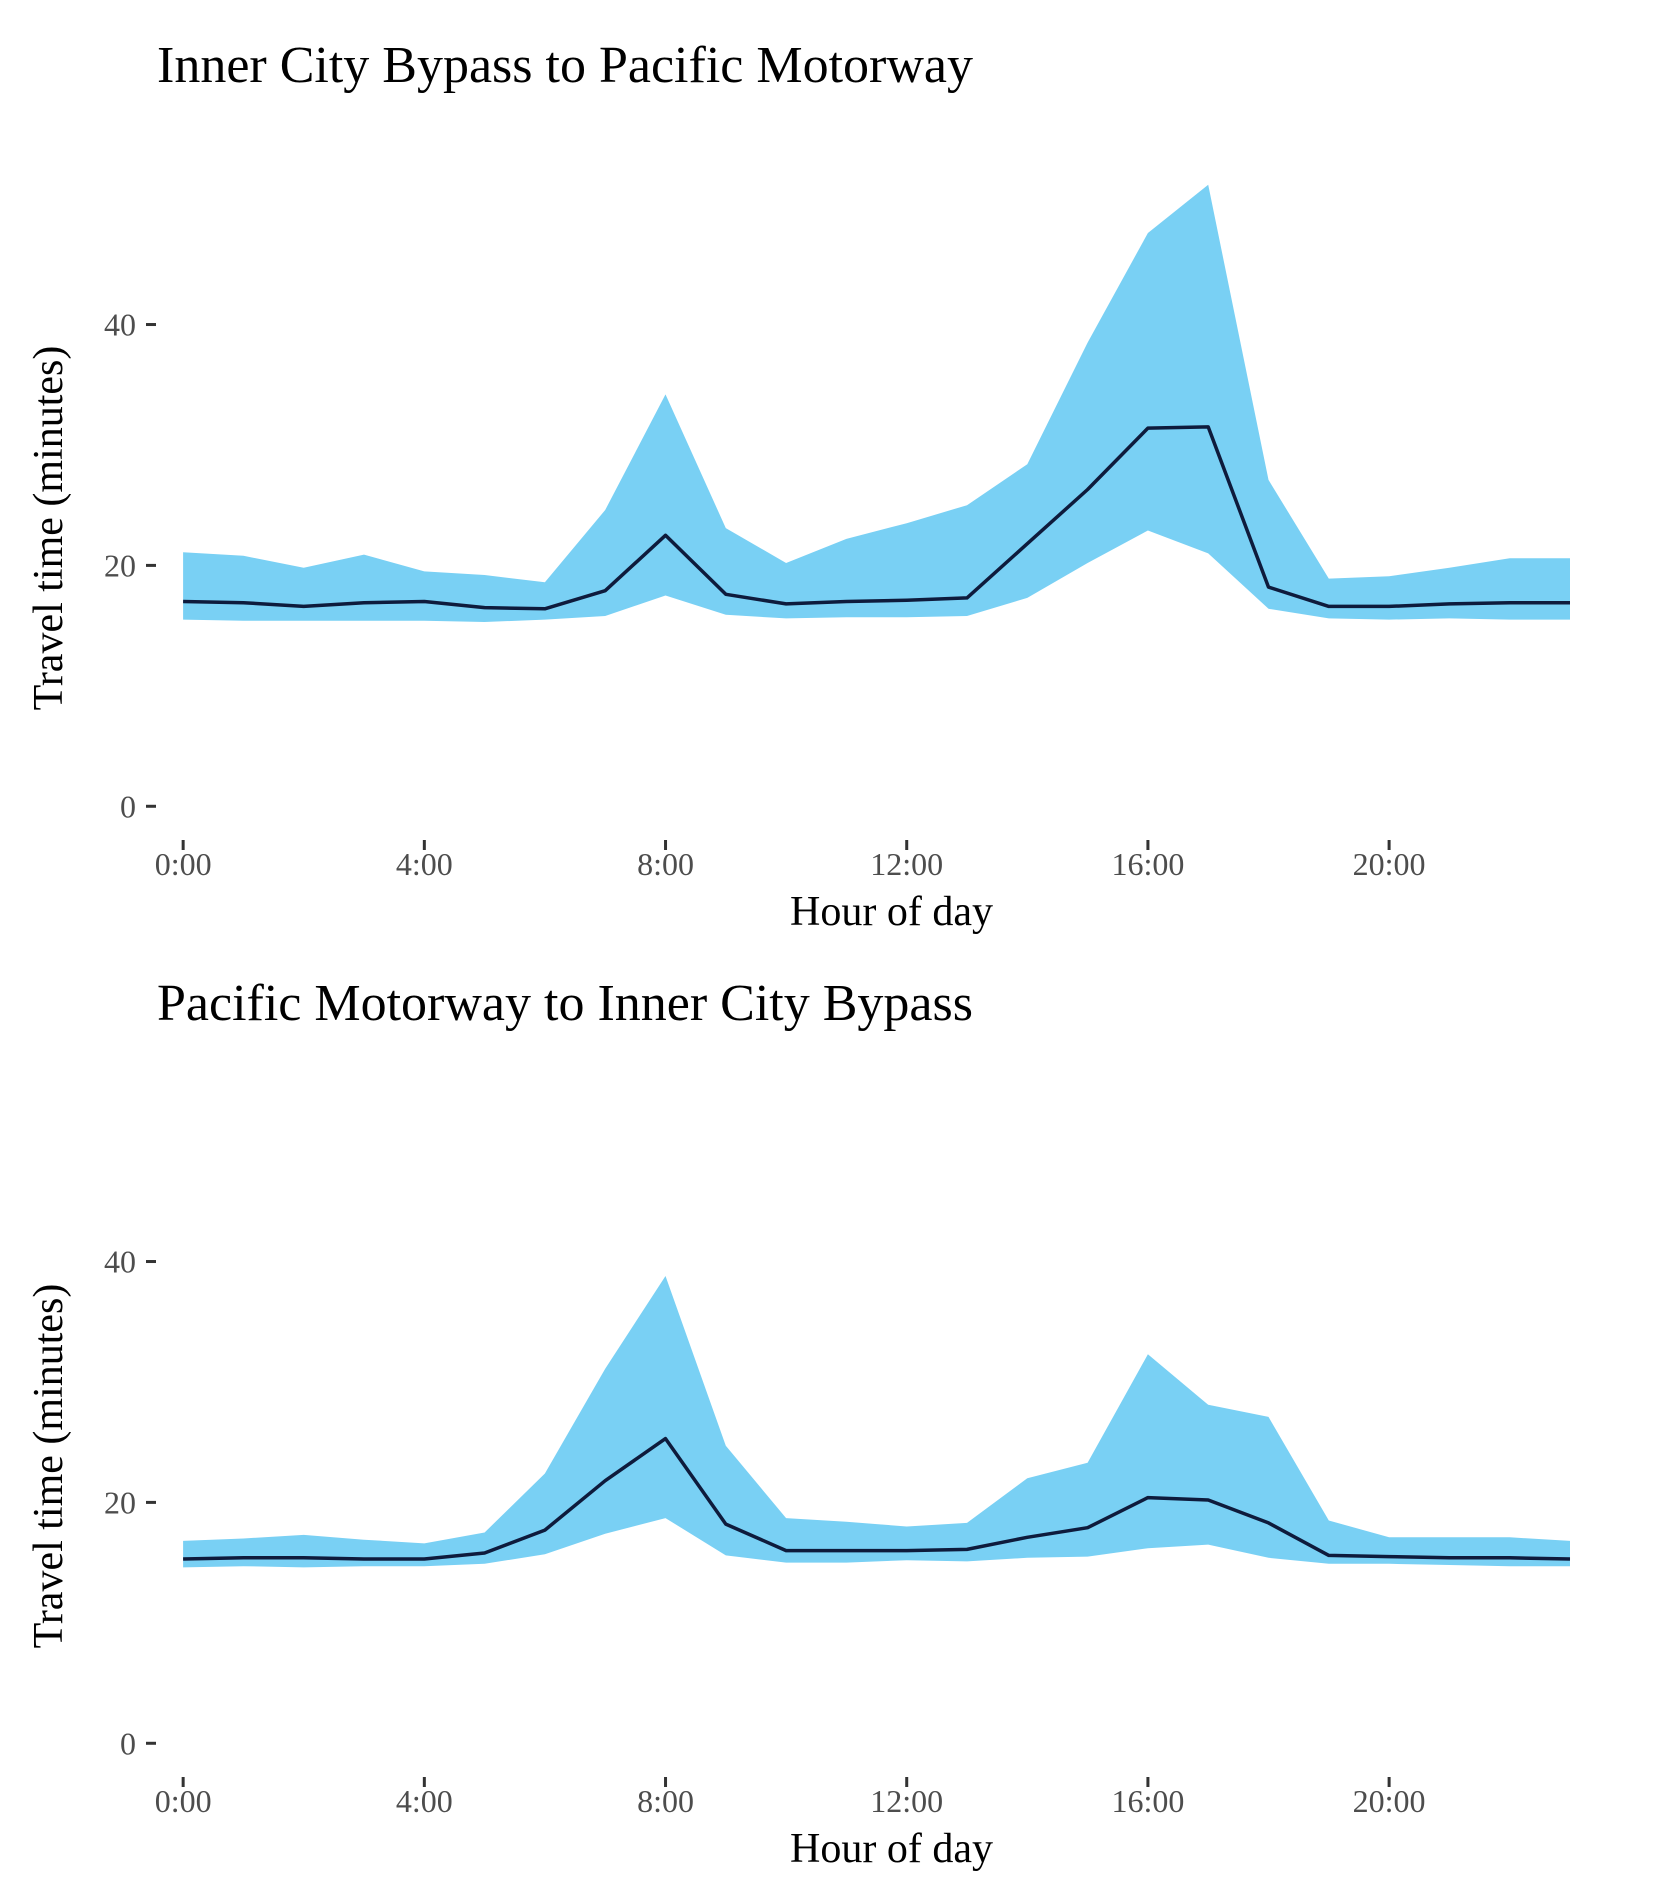 This screenshot has width=1653, height=1889. Describe the element at coordinates (565, 1003) in the screenshot. I see `chart-title: Pacific Motorway to Inner City Bypass` at that location.